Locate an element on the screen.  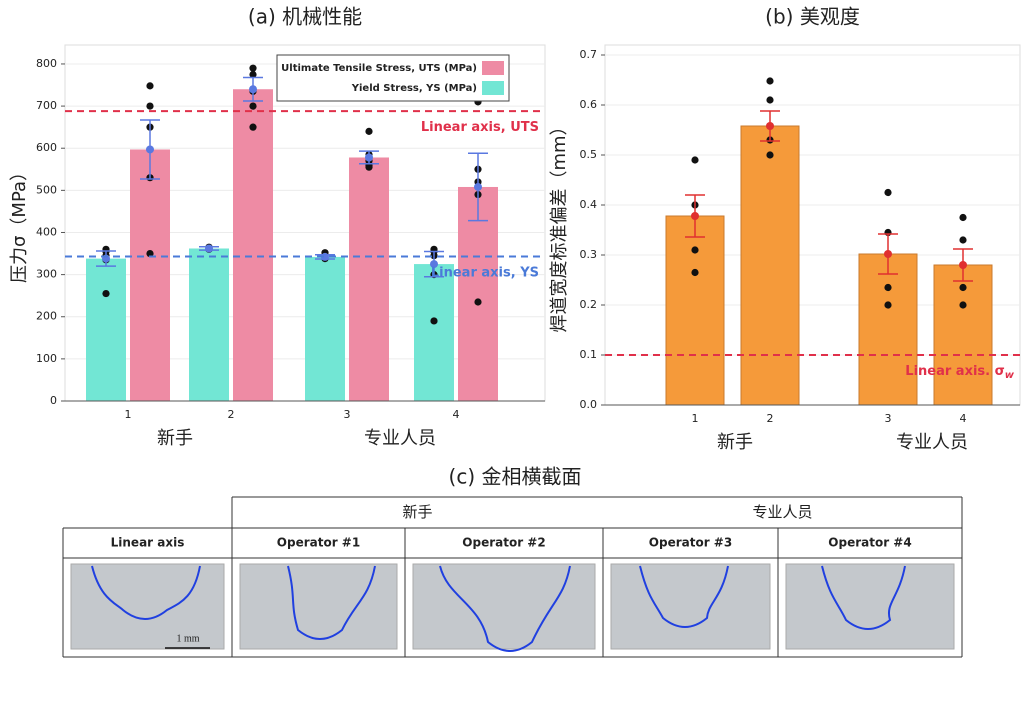
panel-c-title: (c) 金相横截面 is located at coordinates (515, 477).